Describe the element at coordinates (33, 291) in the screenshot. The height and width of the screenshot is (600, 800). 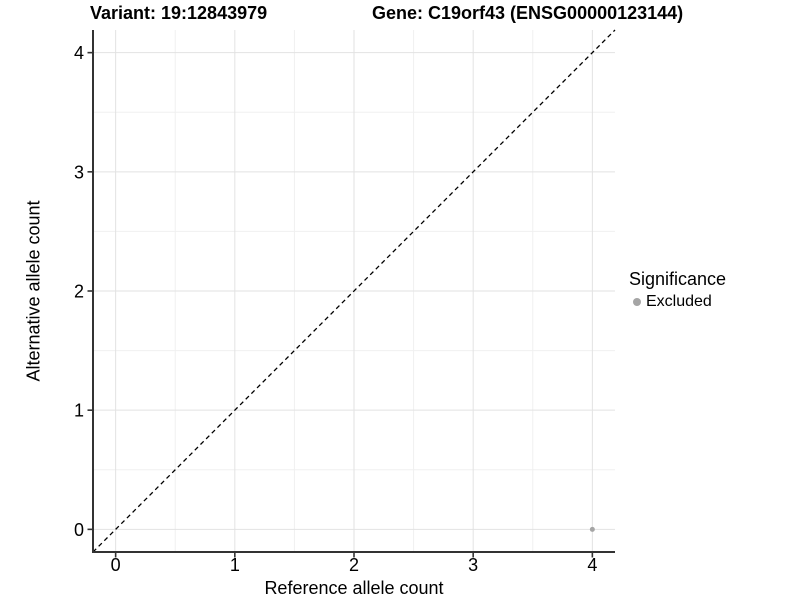
I see `y-axis-title: Alternative allele count` at that location.